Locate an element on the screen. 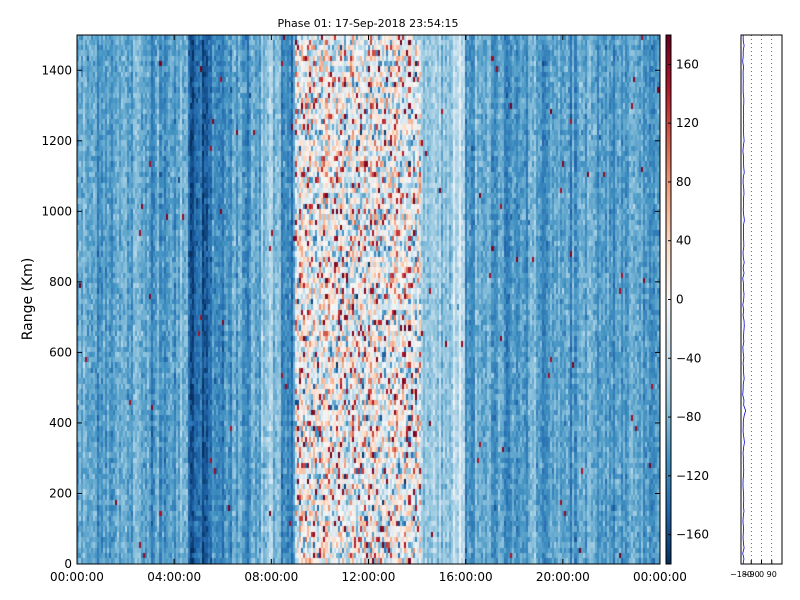 The width and height of the screenshot is (800, 600). profile-x-tick-label: −90 is located at coordinates (751, 574).